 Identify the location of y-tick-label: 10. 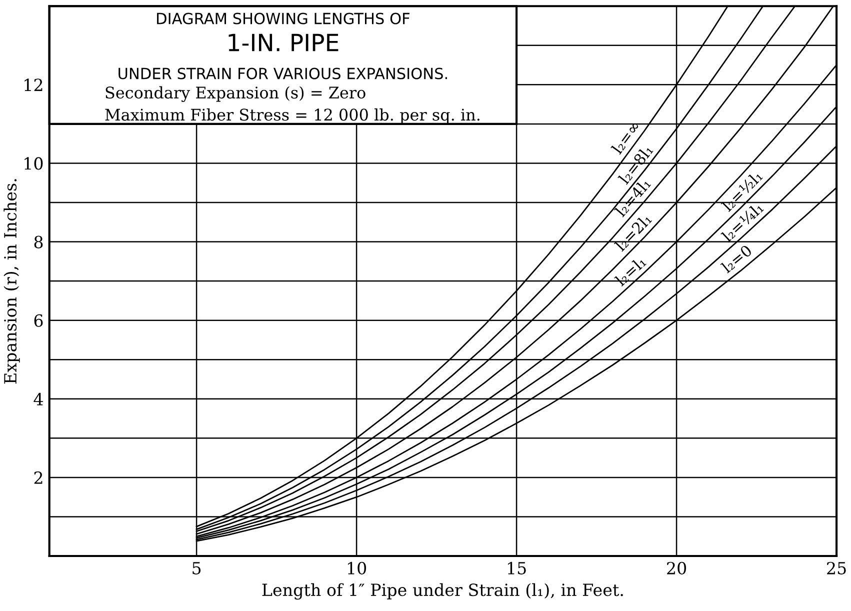
(33, 163).